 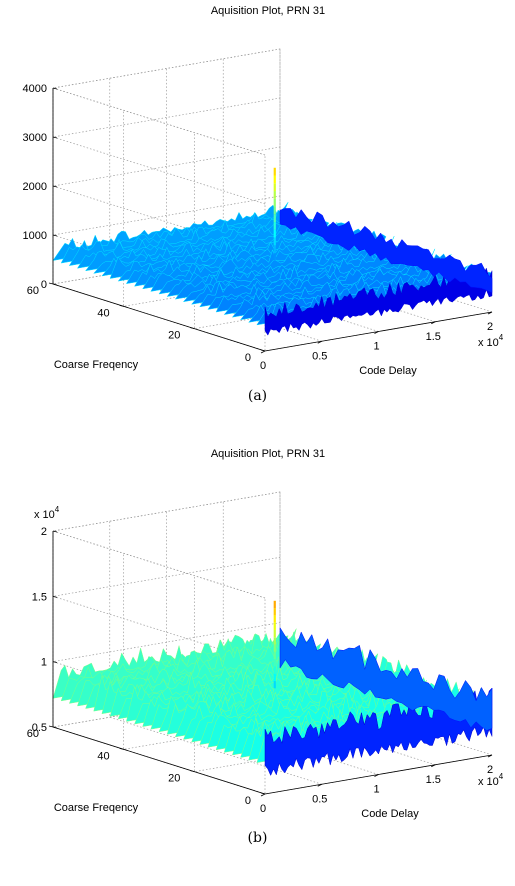 What do you see at coordinates (35, 138) in the screenshot?
I see `z-tick-label: 3000` at bounding box center [35, 138].